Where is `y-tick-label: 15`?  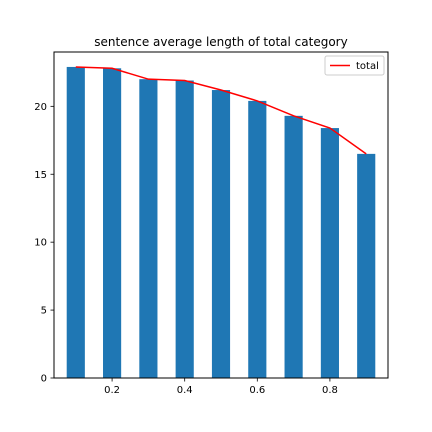 y-tick-label: 15 is located at coordinates (40, 175).